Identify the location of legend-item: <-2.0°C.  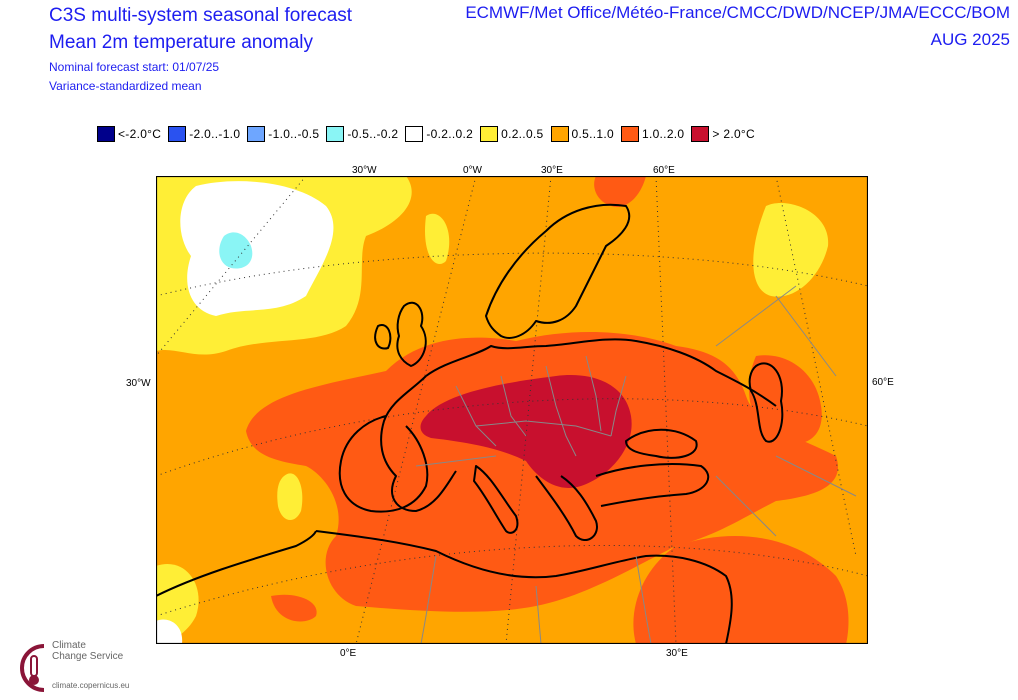
(129, 134).